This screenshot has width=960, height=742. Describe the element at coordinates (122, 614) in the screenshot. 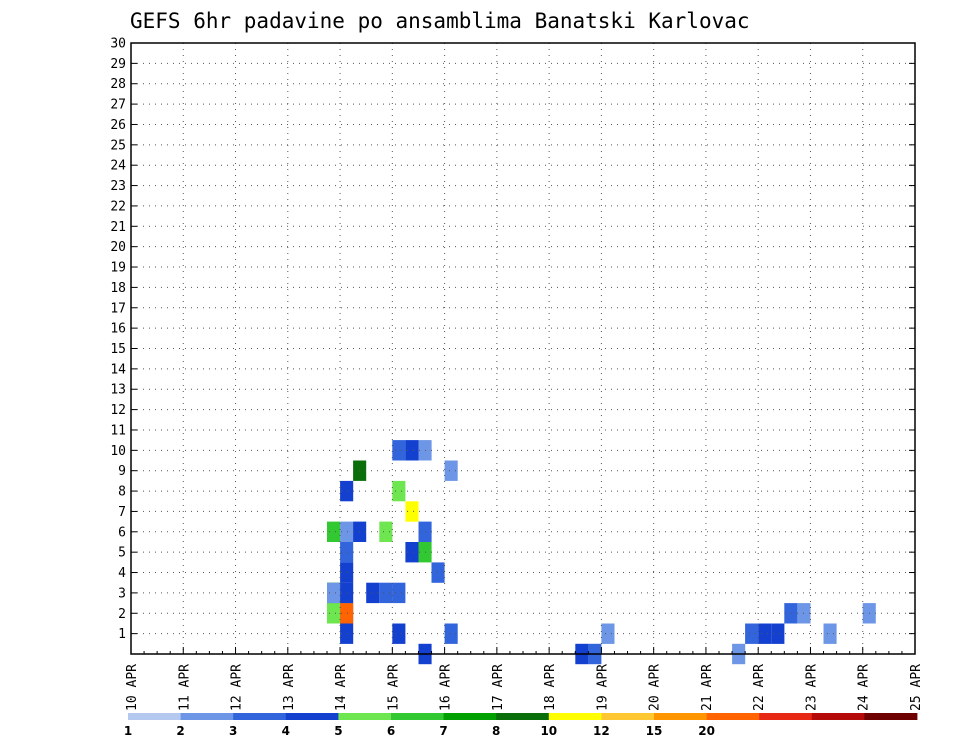

I see `y-tick-label: 2` at that location.